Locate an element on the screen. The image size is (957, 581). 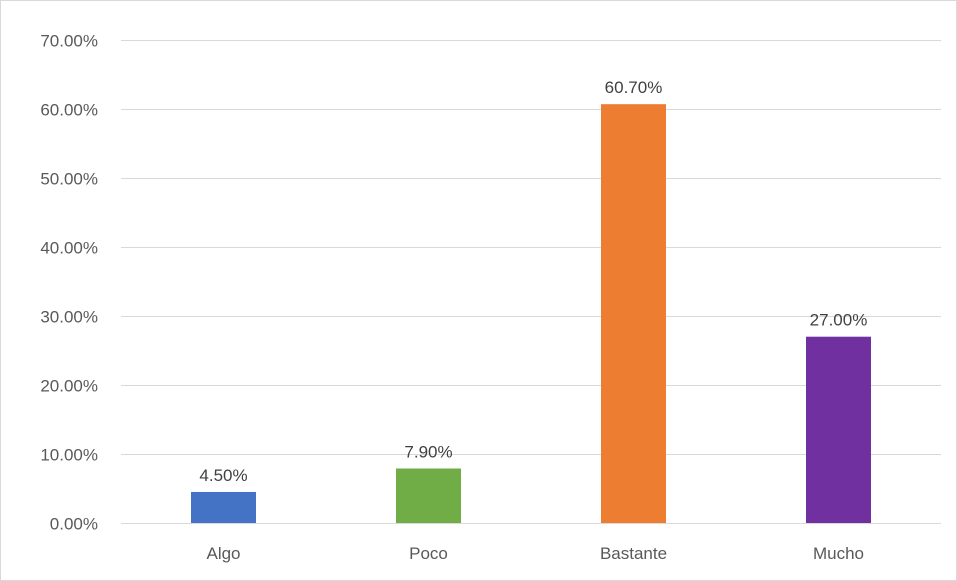
x-tick-label: Mucho is located at coordinates (838, 553).